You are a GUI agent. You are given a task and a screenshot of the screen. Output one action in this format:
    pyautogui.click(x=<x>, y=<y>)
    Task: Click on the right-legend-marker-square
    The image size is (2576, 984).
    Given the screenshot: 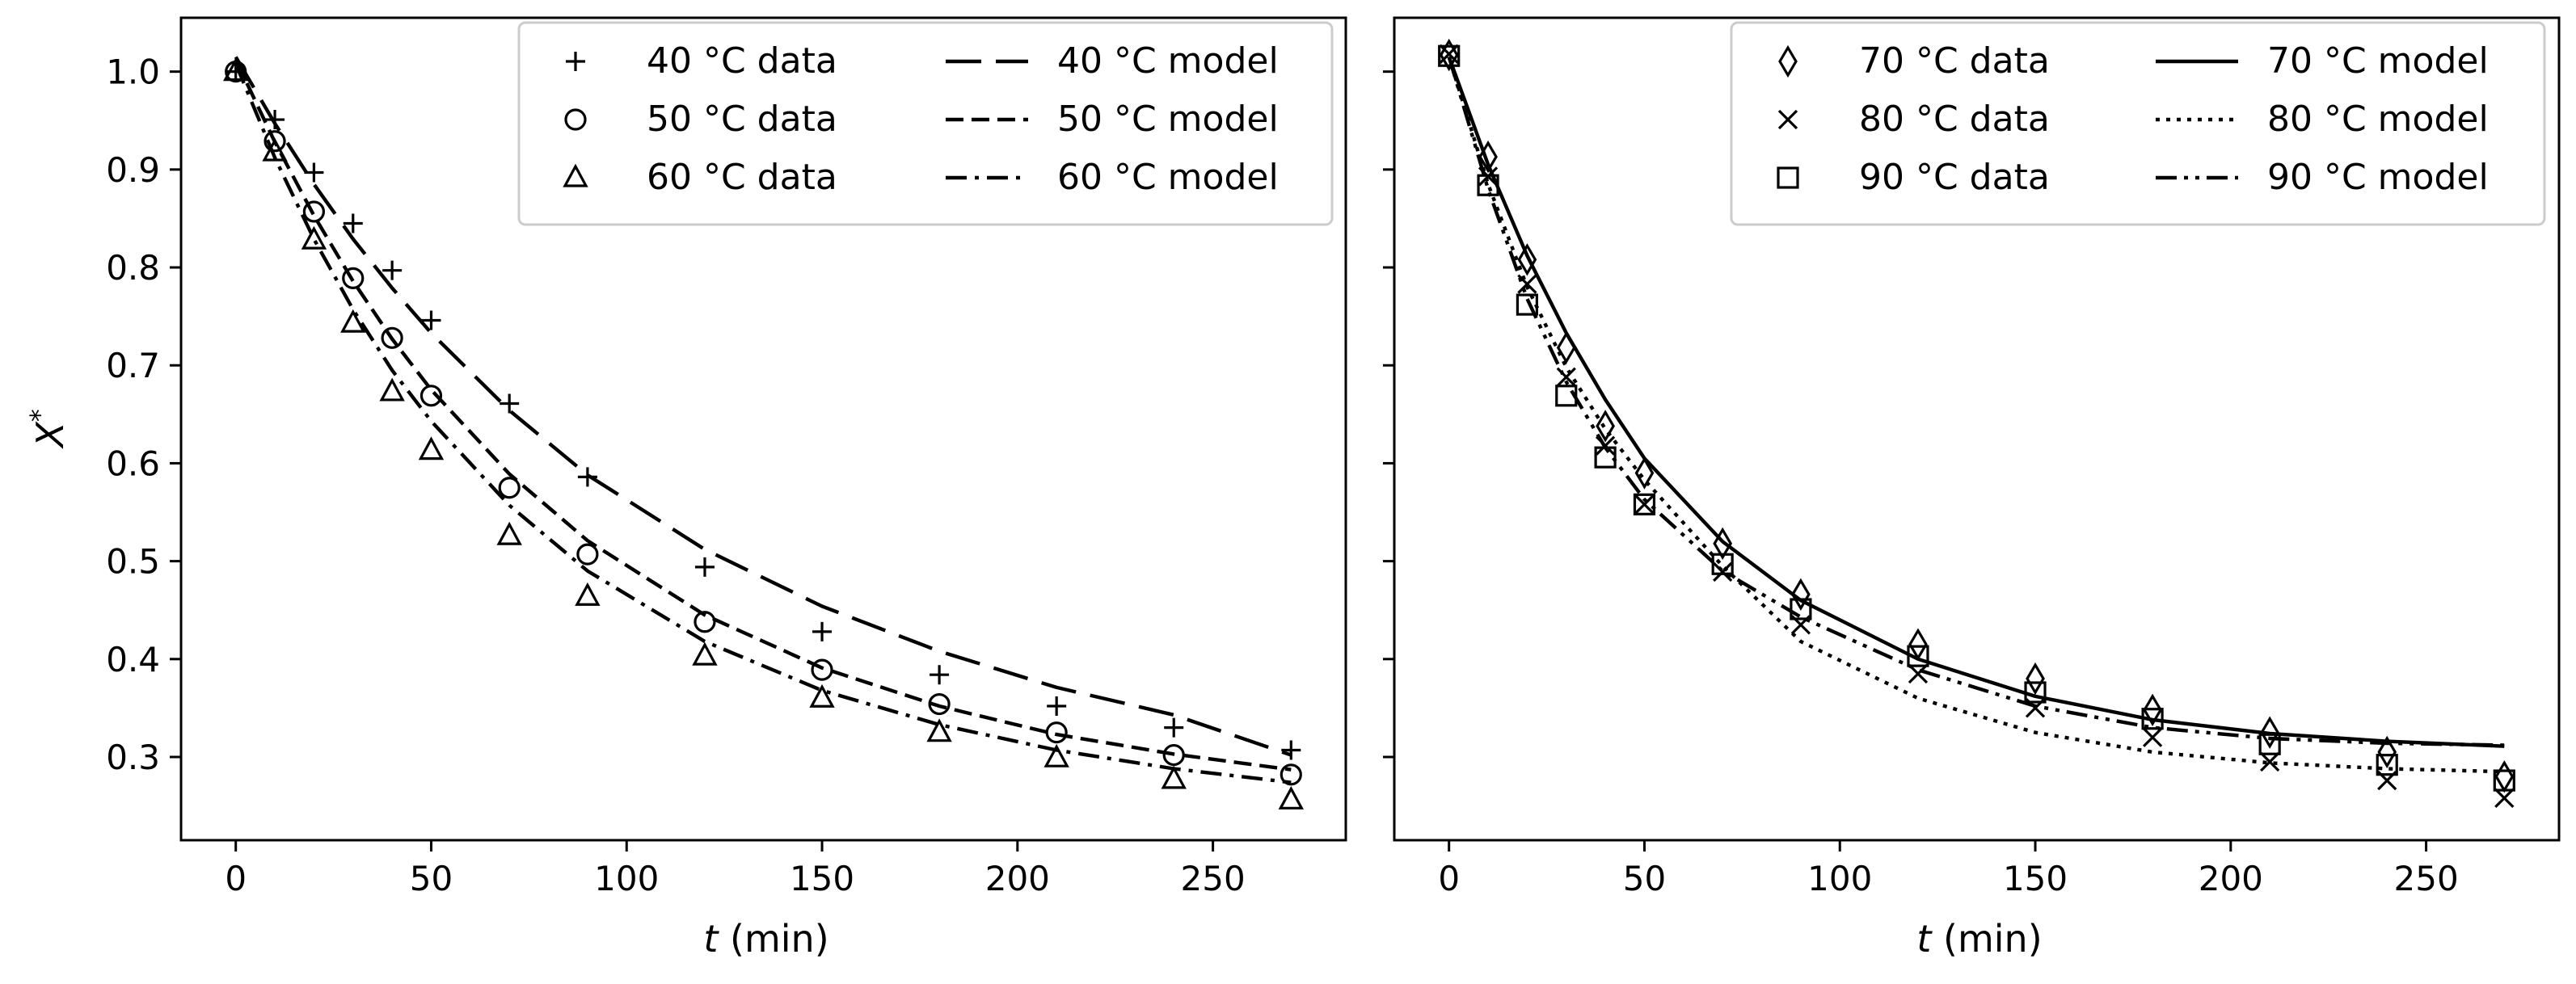 What is the action you would take?
    pyautogui.click(x=1788, y=177)
    